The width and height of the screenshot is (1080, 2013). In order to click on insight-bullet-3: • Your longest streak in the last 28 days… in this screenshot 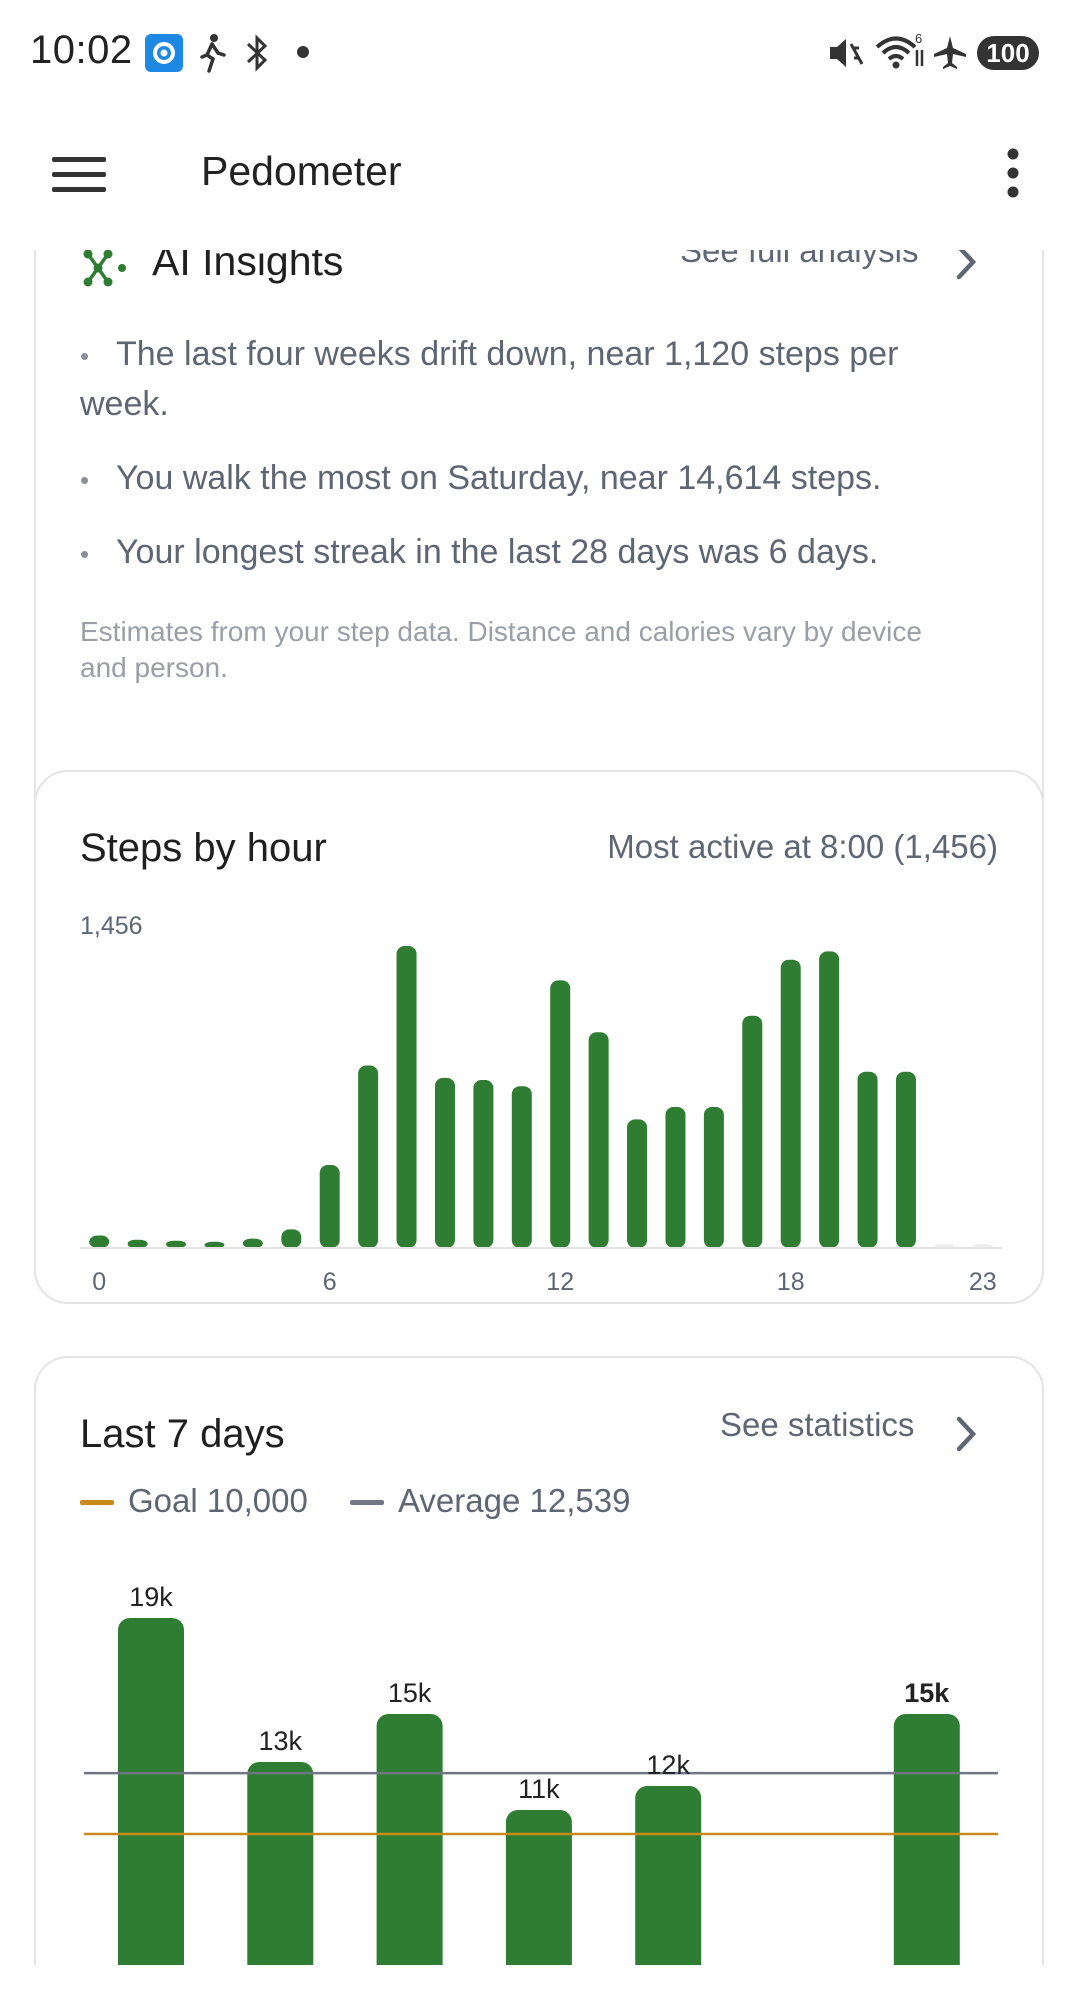, I will do `click(479, 552)`.